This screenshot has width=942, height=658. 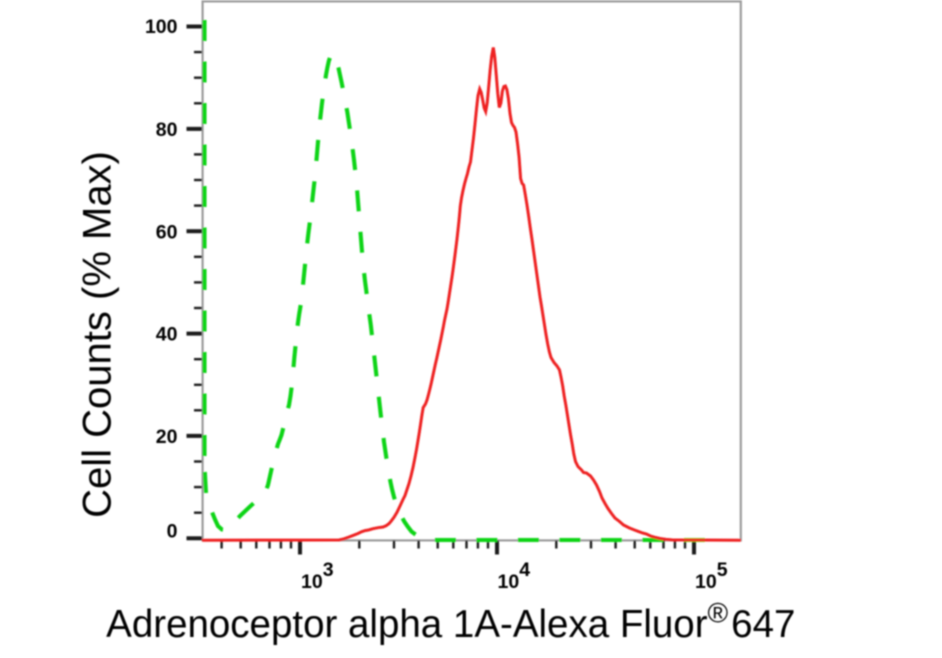 What do you see at coordinates (450, 622) in the screenshot?
I see `svg-text:Adrenoceptor alpha 1A-Alexa Fl: Adrenoceptor alpha 1A-Alexa Fluor®647` at bounding box center [450, 622].